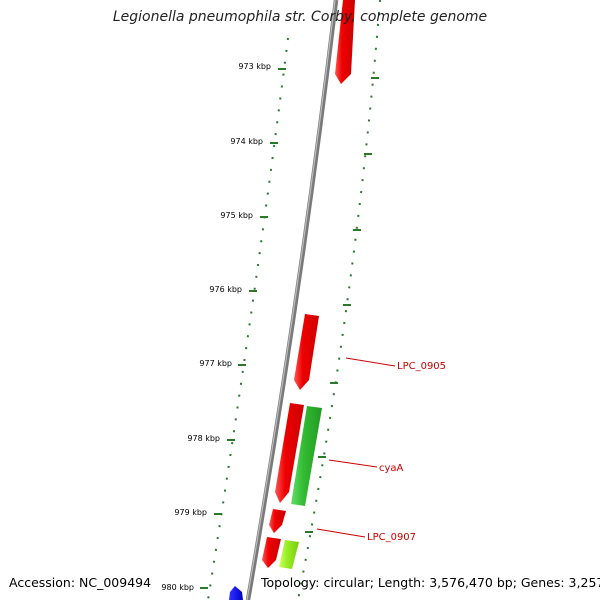 The image size is (600, 600). I want to click on accession-text: Accession: NC_009494, so click(80, 582).